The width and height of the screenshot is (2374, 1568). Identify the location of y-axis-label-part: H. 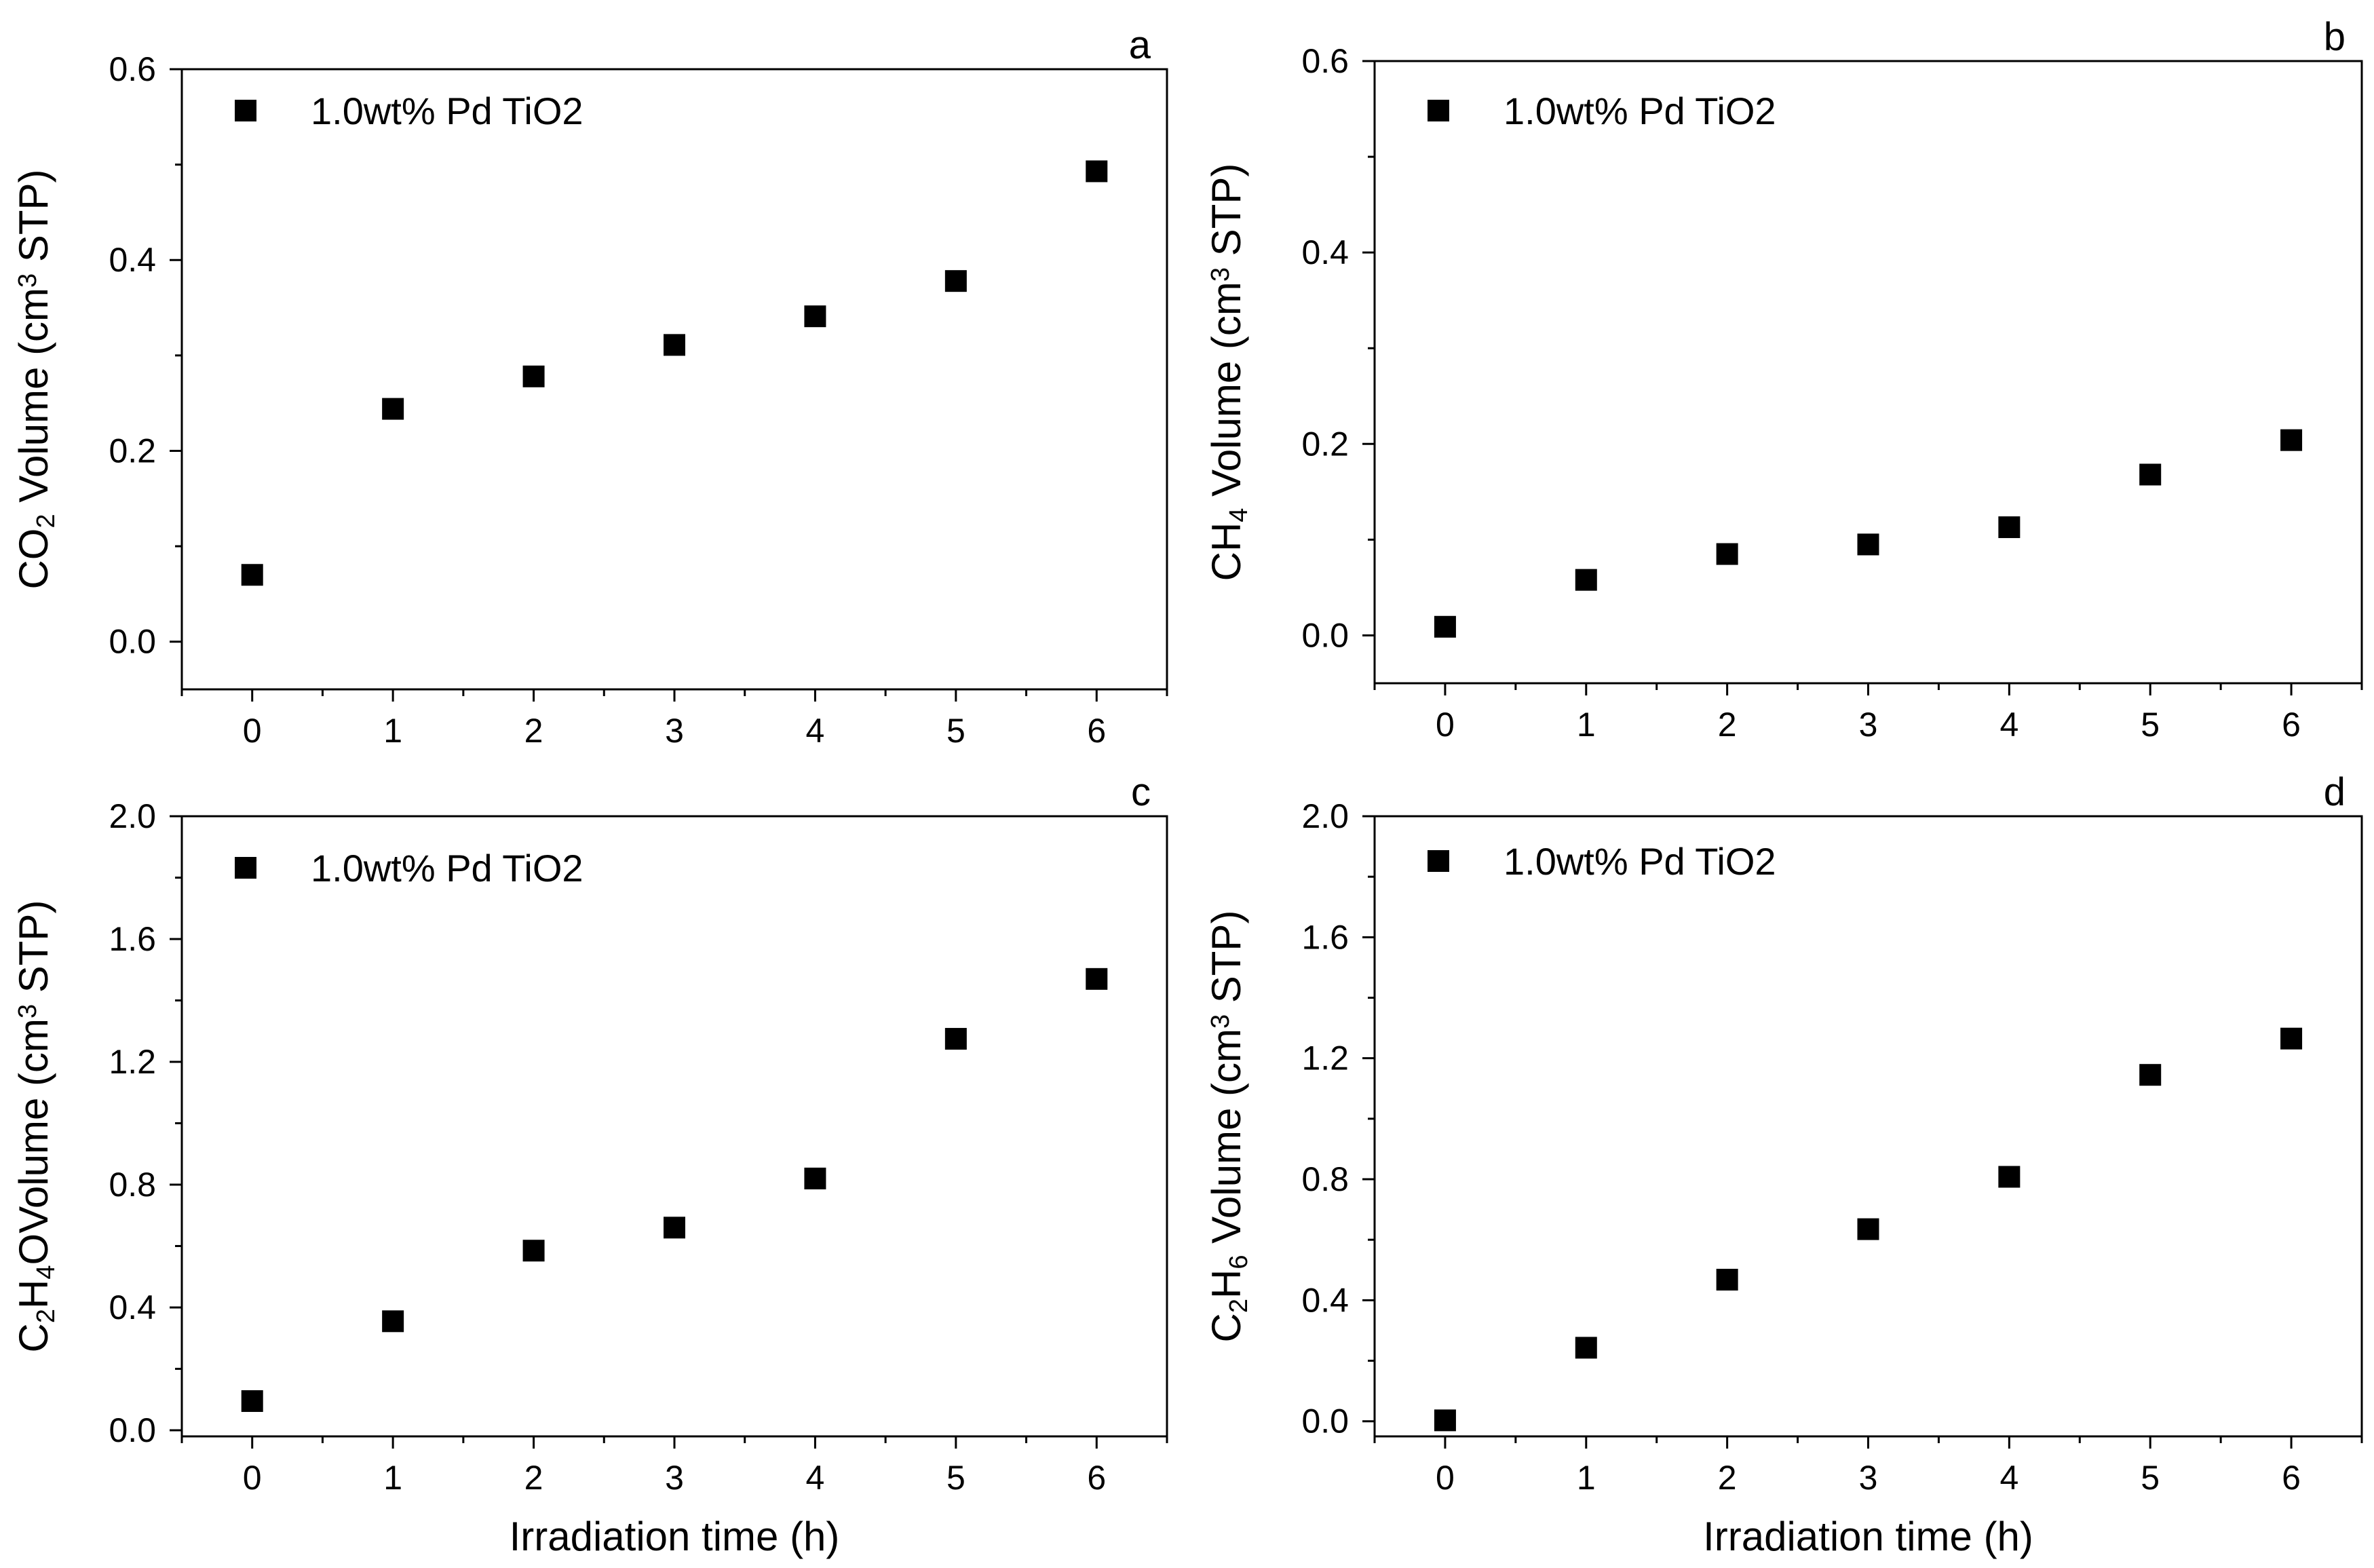
(1227, 1284).